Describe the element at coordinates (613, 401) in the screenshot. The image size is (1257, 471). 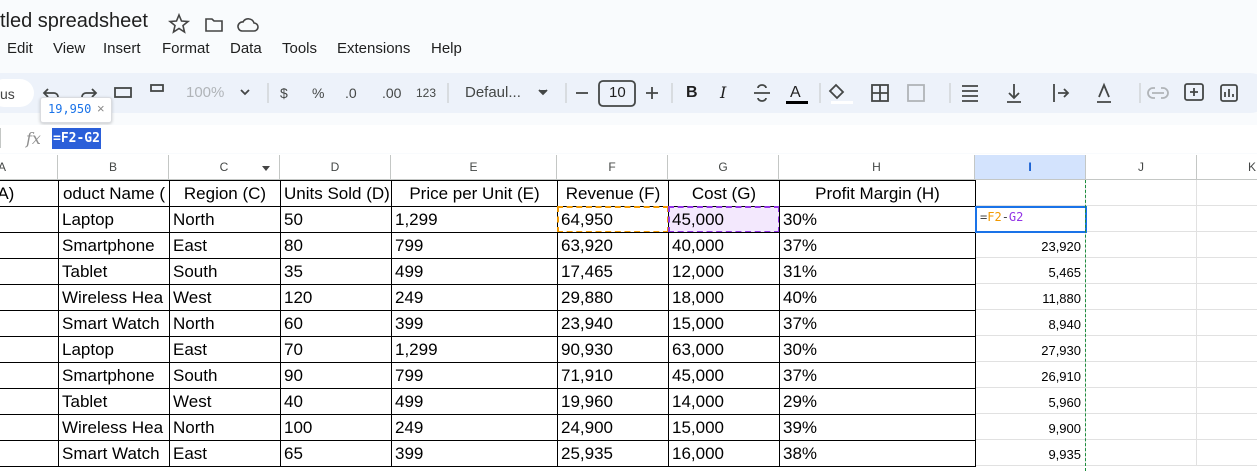
I see `cell: 19,960` at that location.